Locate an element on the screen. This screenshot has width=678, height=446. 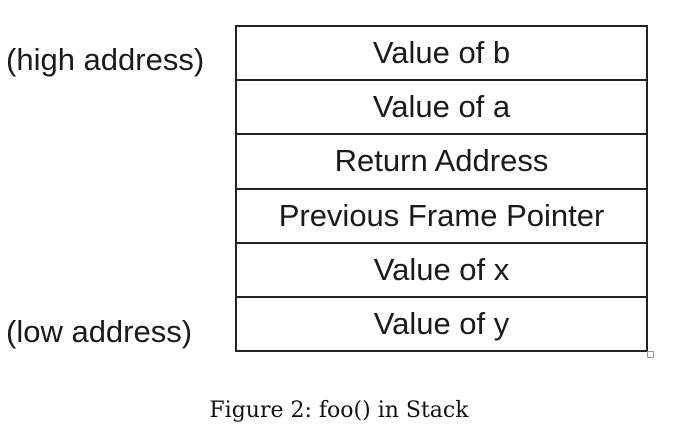
stack-cell-value-of-b: Value of b is located at coordinates (441, 54).